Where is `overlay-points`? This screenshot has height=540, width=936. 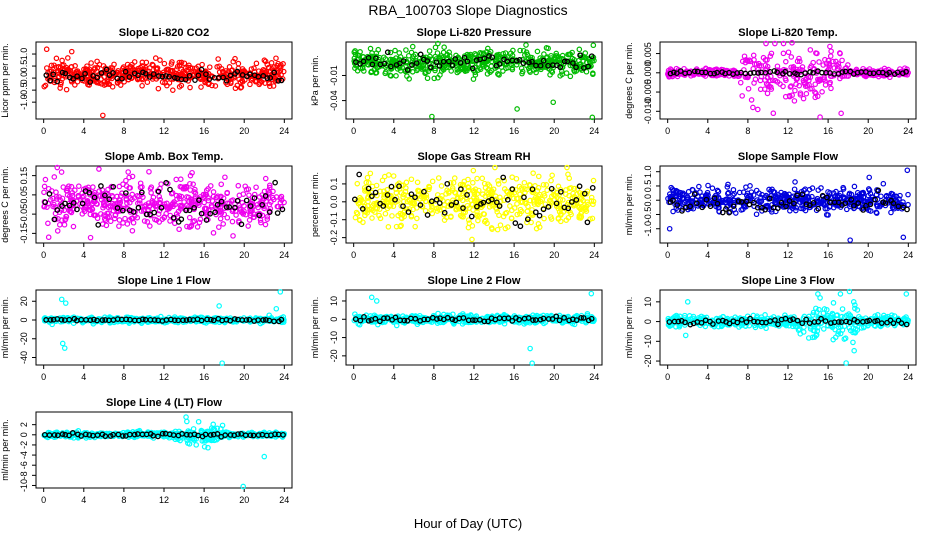
overlay-points is located at coordinates (788, 73).